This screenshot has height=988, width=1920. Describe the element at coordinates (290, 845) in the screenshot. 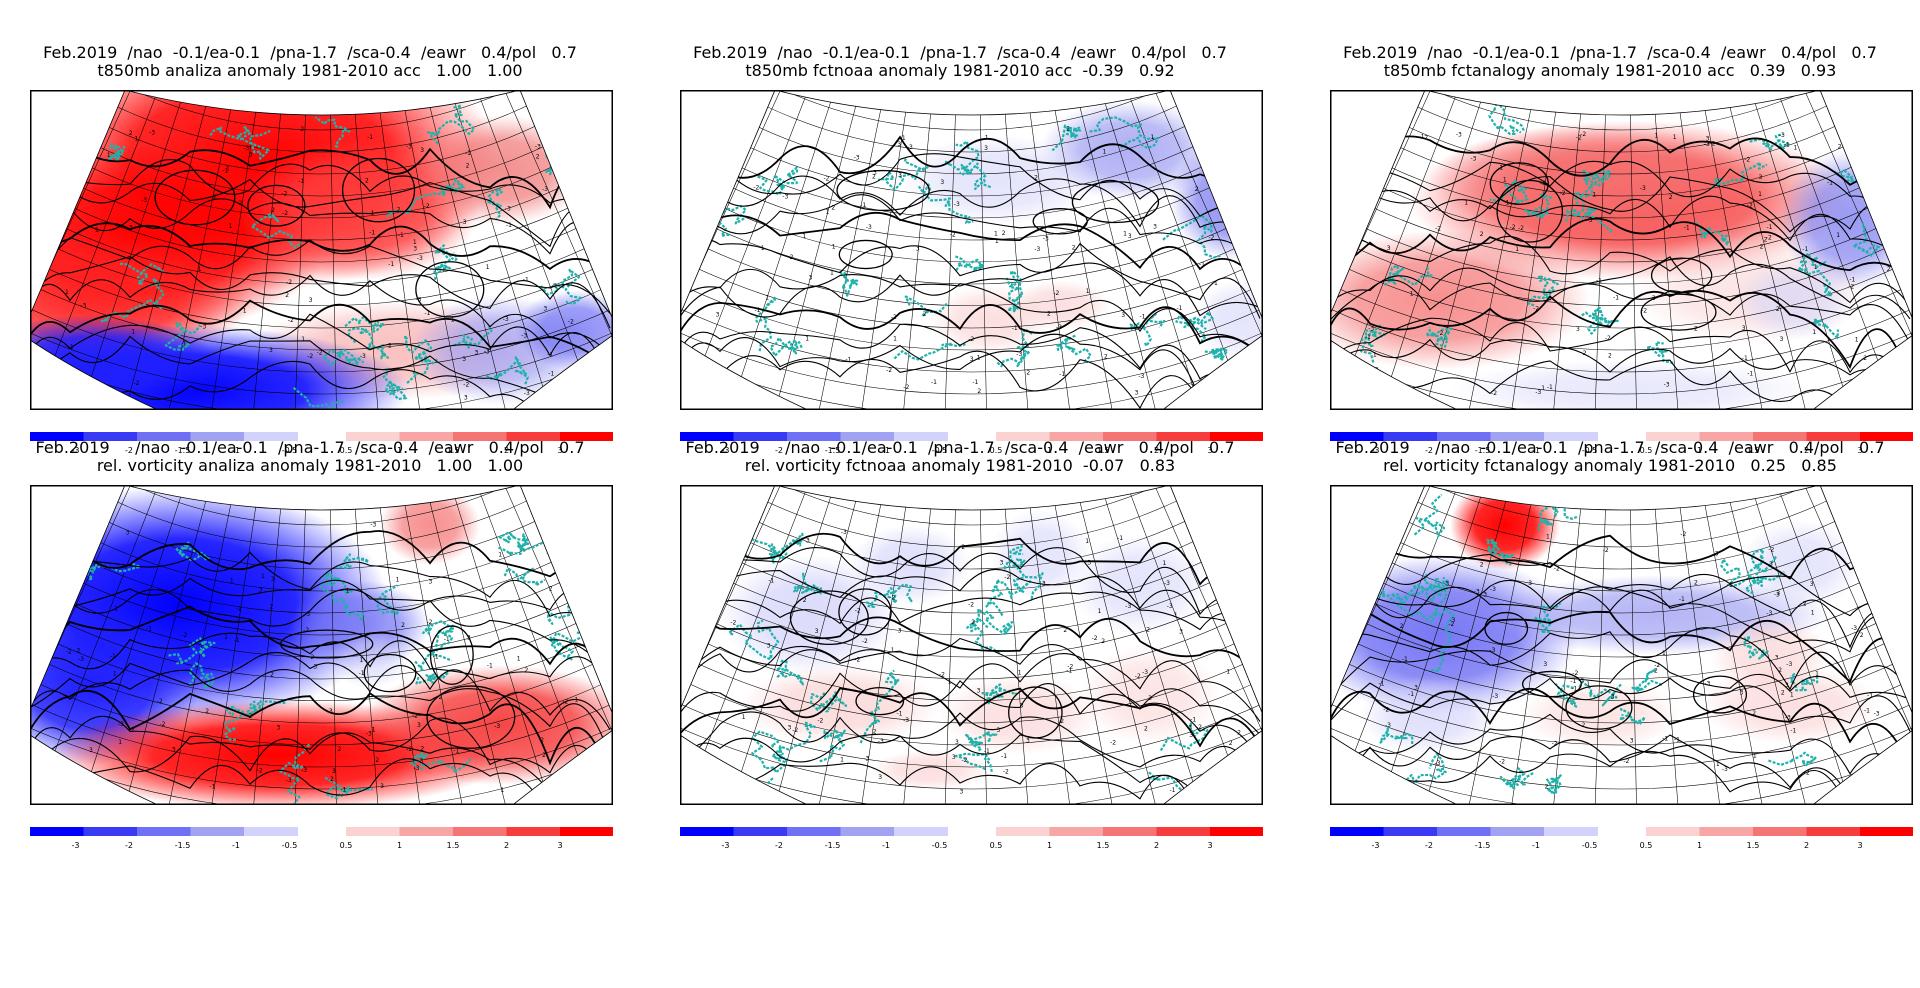

I see `colorbar-label: -0.5` at that location.